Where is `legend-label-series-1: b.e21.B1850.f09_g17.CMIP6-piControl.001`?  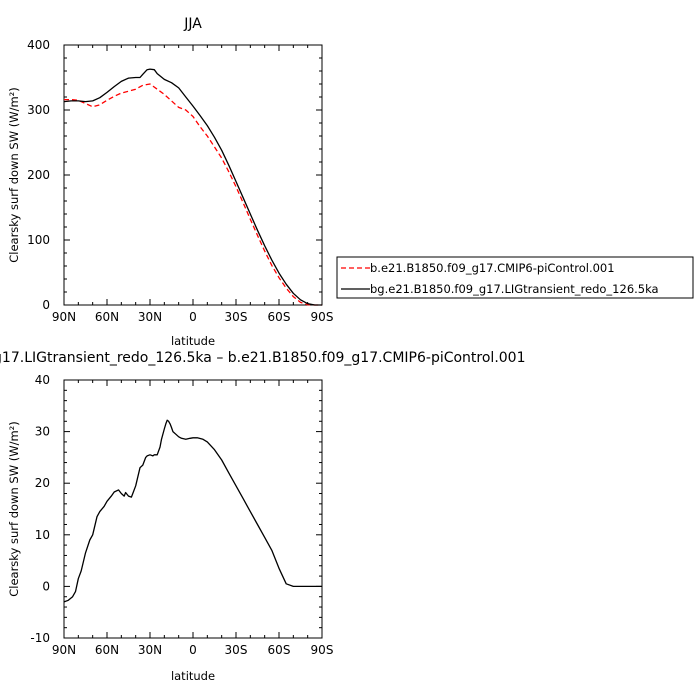 legend-label-series-1: b.e21.B1850.f09_g17.CMIP6-piControl.001 is located at coordinates (492, 268).